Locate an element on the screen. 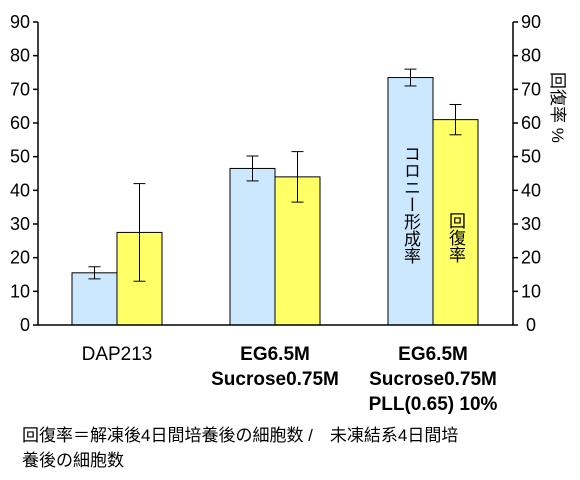 Image resolution: width=580 pixels, height=480 pixels. right-tick-label: 20 is located at coordinates (531, 258).